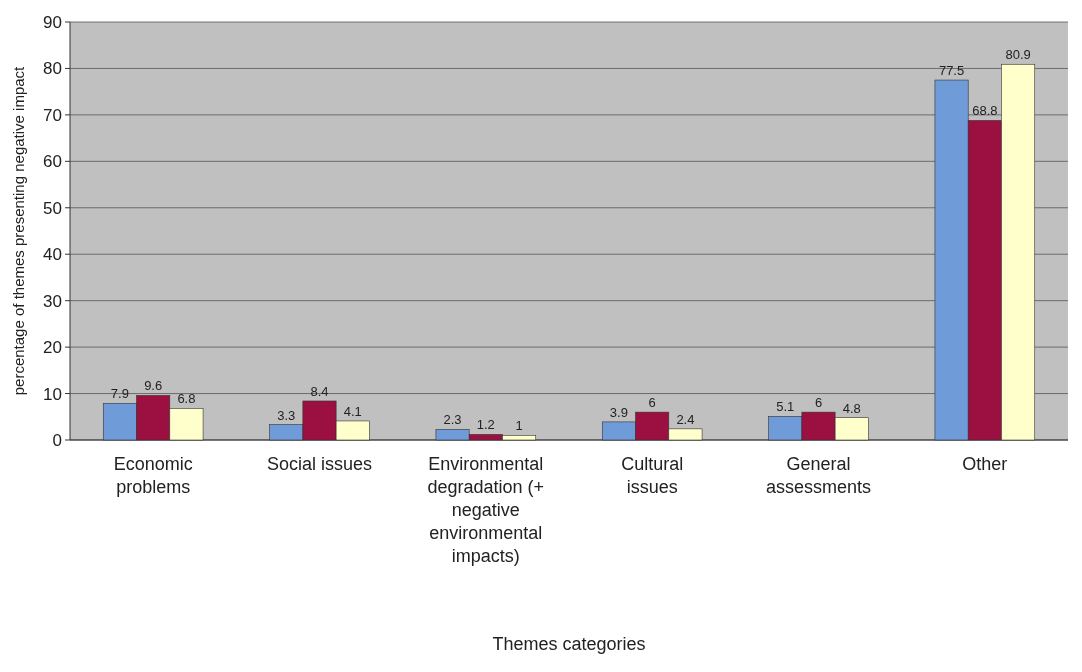  What do you see at coordinates (319, 391) in the screenshot?
I see `data-label: 8.4` at bounding box center [319, 391].